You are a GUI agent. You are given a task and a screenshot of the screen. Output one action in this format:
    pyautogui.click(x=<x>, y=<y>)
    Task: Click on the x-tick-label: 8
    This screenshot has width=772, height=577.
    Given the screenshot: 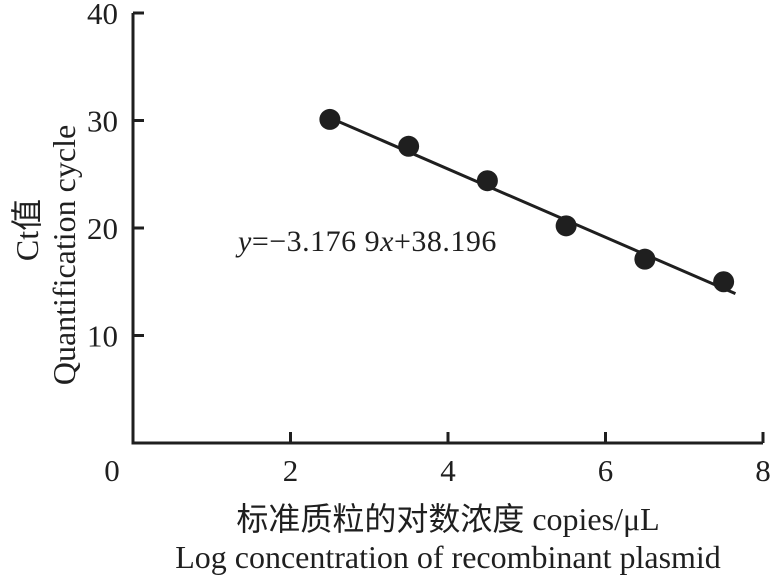 What is the action you would take?
    pyautogui.click(x=763, y=470)
    